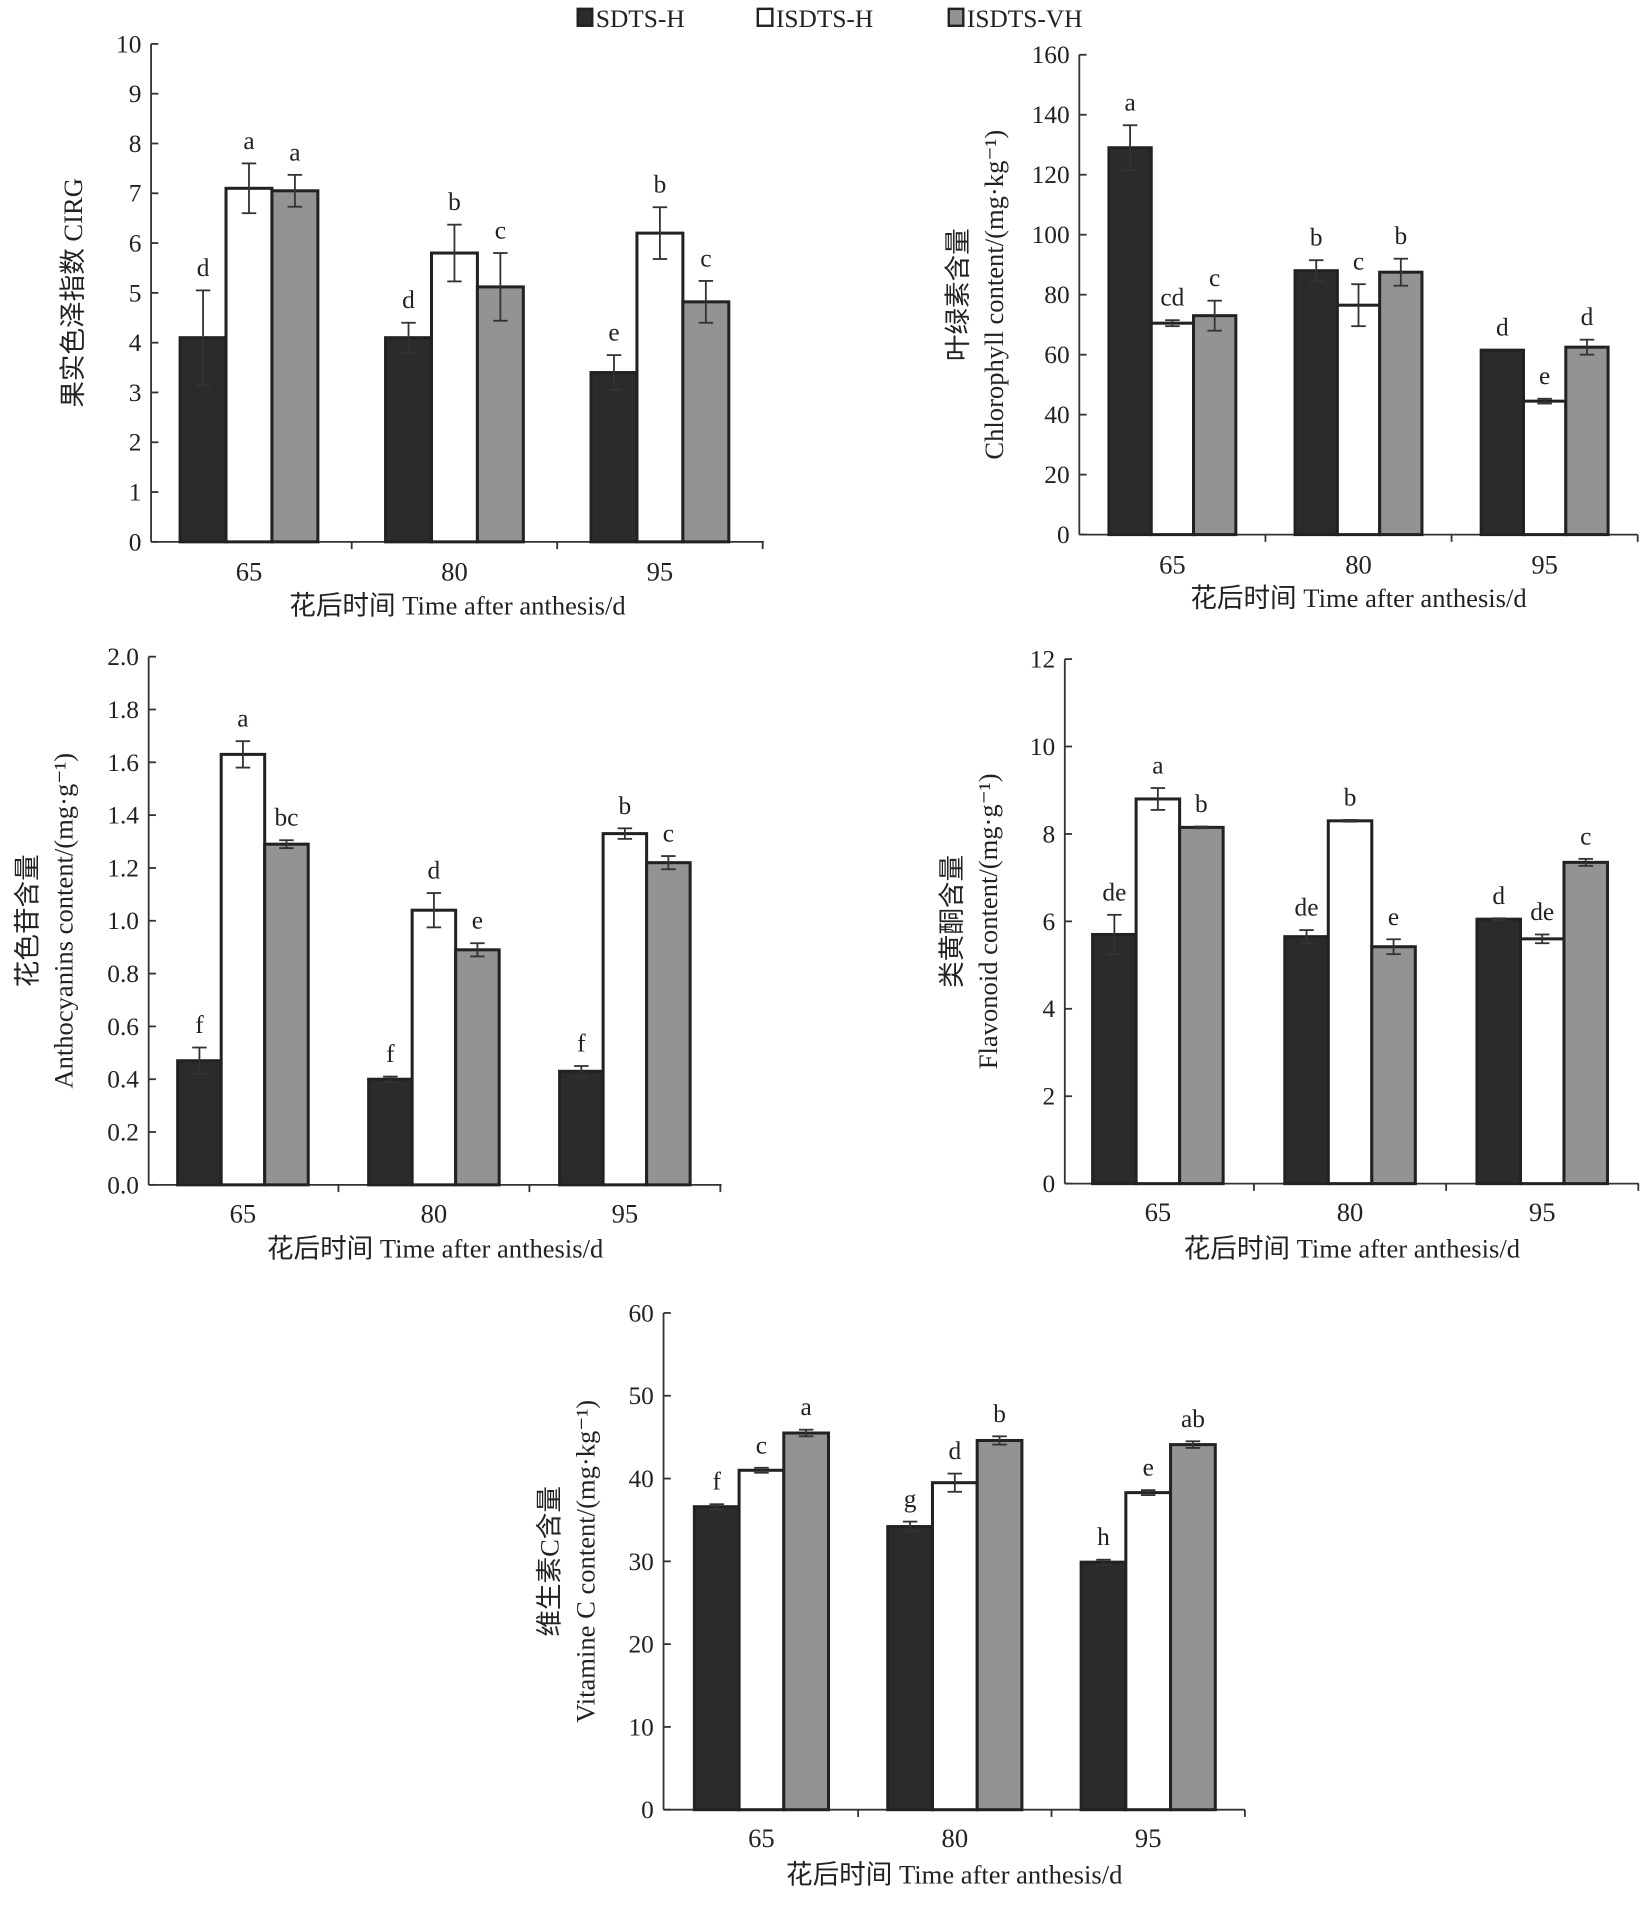 This screenshot has height=1908, width=1651. I want to click on y-tick-label: 2, so click(135, 443).